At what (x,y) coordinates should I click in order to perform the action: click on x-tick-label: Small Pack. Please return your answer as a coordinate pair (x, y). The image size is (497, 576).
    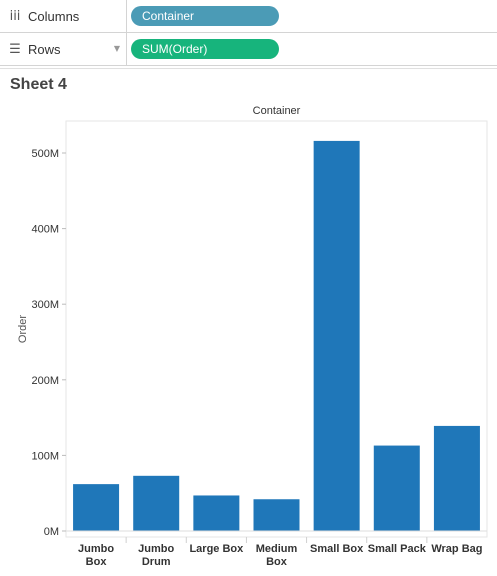
    Looking at the image, I should click on (397, 549).